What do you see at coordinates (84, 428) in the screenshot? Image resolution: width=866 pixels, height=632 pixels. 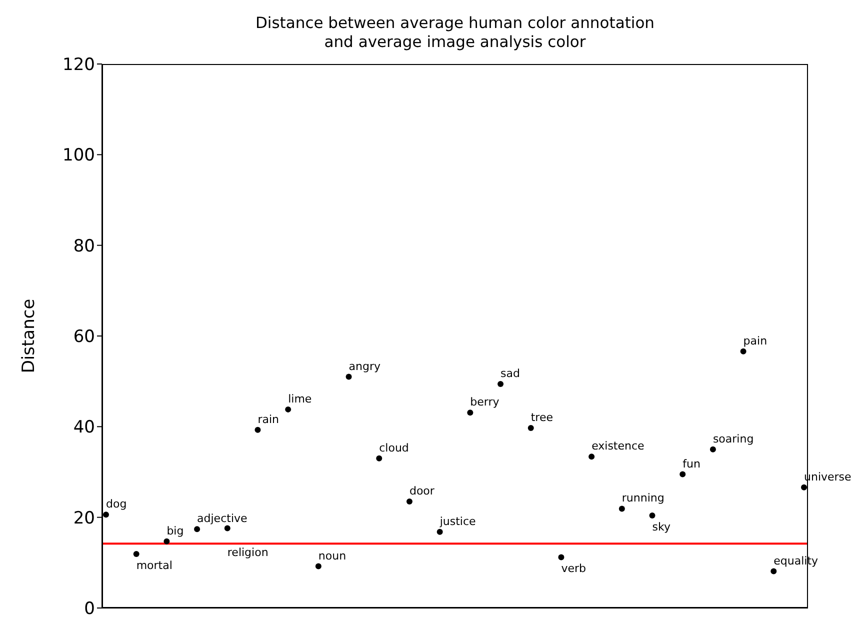 I see `y-tick-label: 40` at bounding box center [84, 428].